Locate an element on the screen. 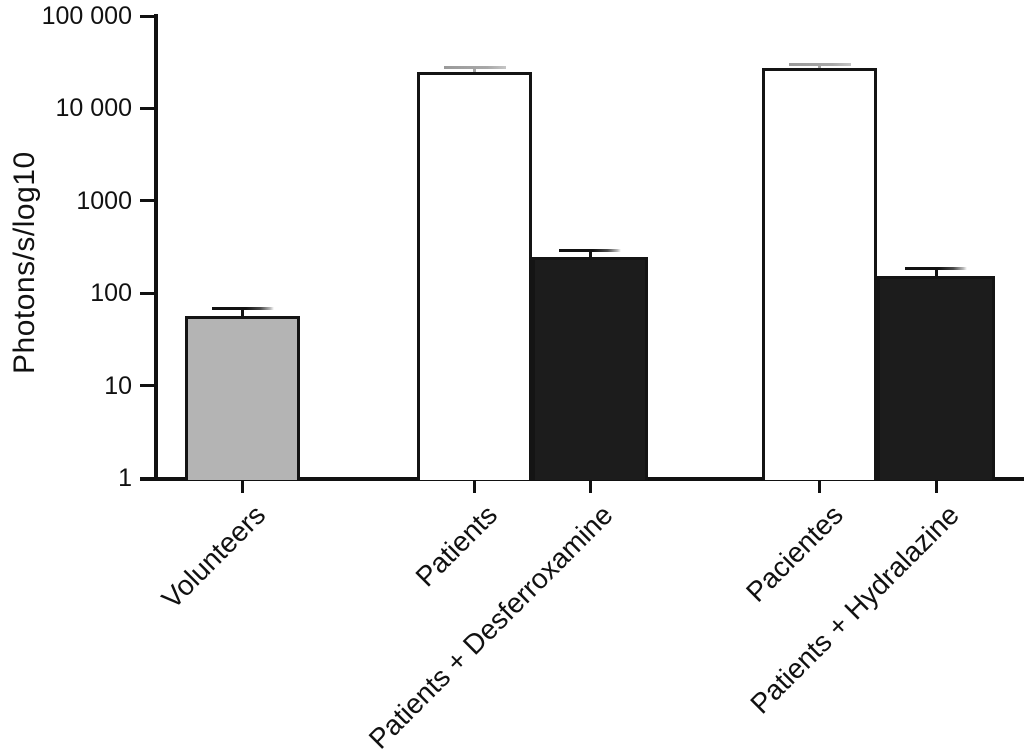 The width and height of the screenshot is (1024, 752). bar-volunteers is located at coordinates (242, 398).